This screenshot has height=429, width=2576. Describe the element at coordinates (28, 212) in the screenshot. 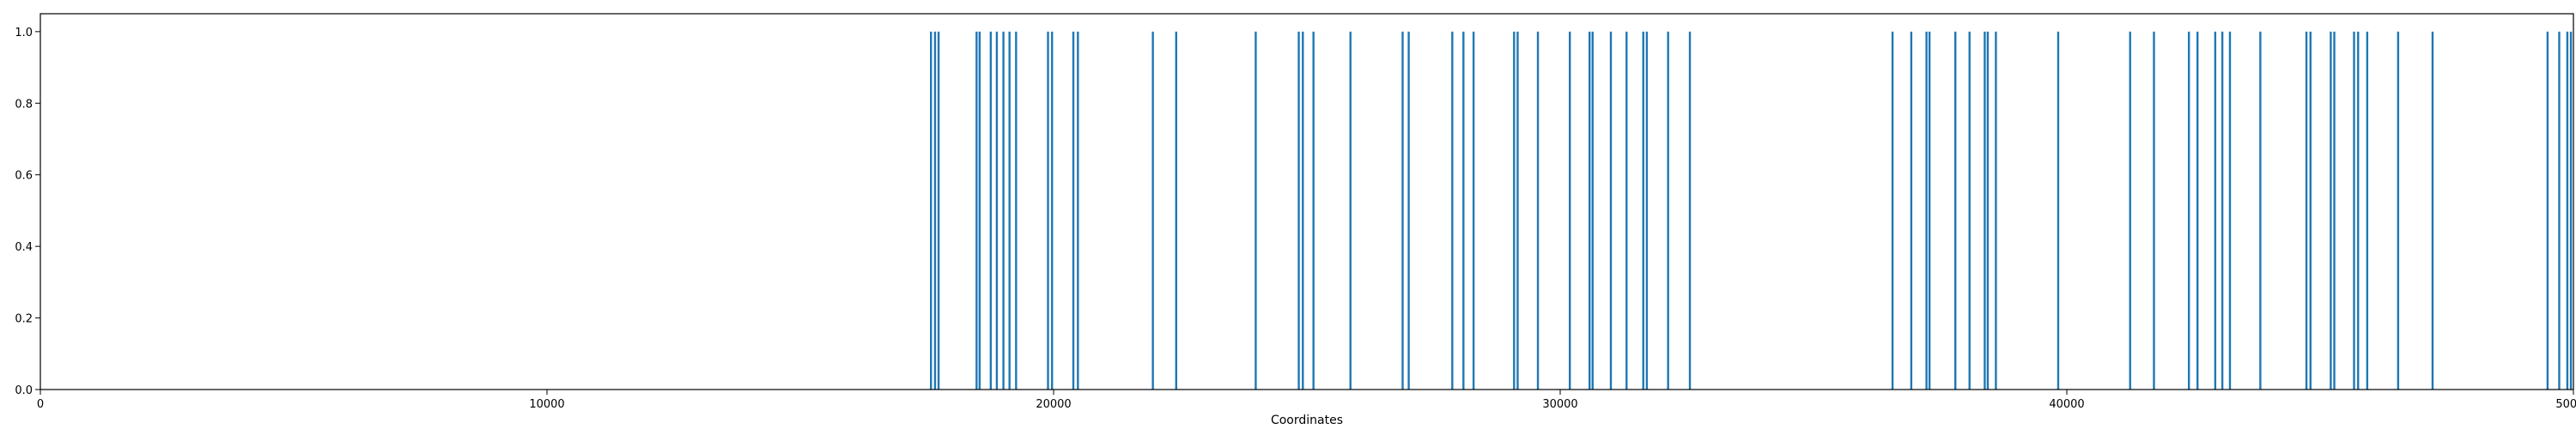

I see `y-axis-ticks: 0.0 0.2 0.4 0.6 0.8 1.0` at that location.